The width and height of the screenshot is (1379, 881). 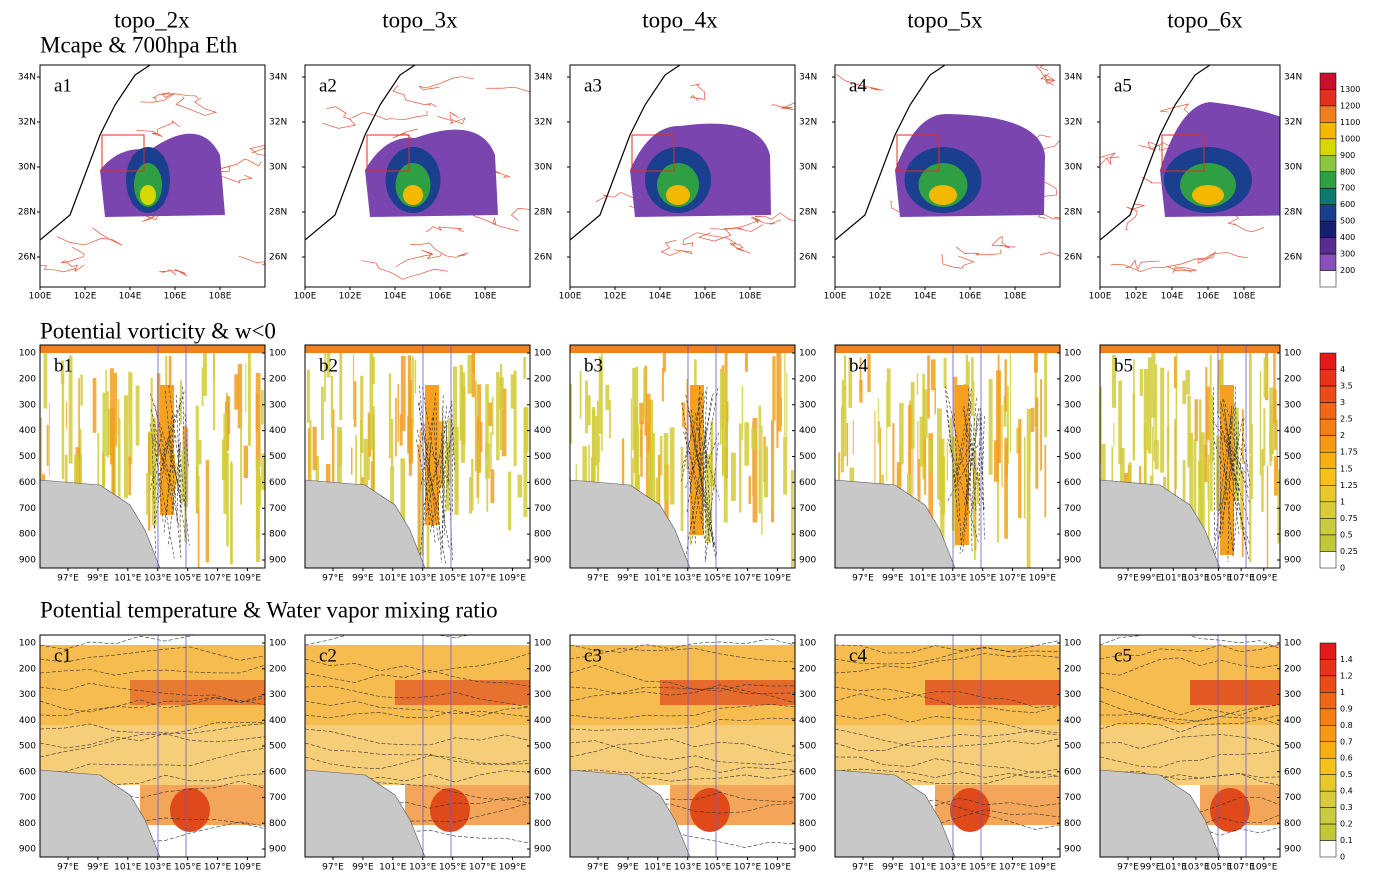 What do you see at coordinates (1292, 561) in the screenshot?
I see `y-tick-label: 900` at bounding box center [1292, 561].